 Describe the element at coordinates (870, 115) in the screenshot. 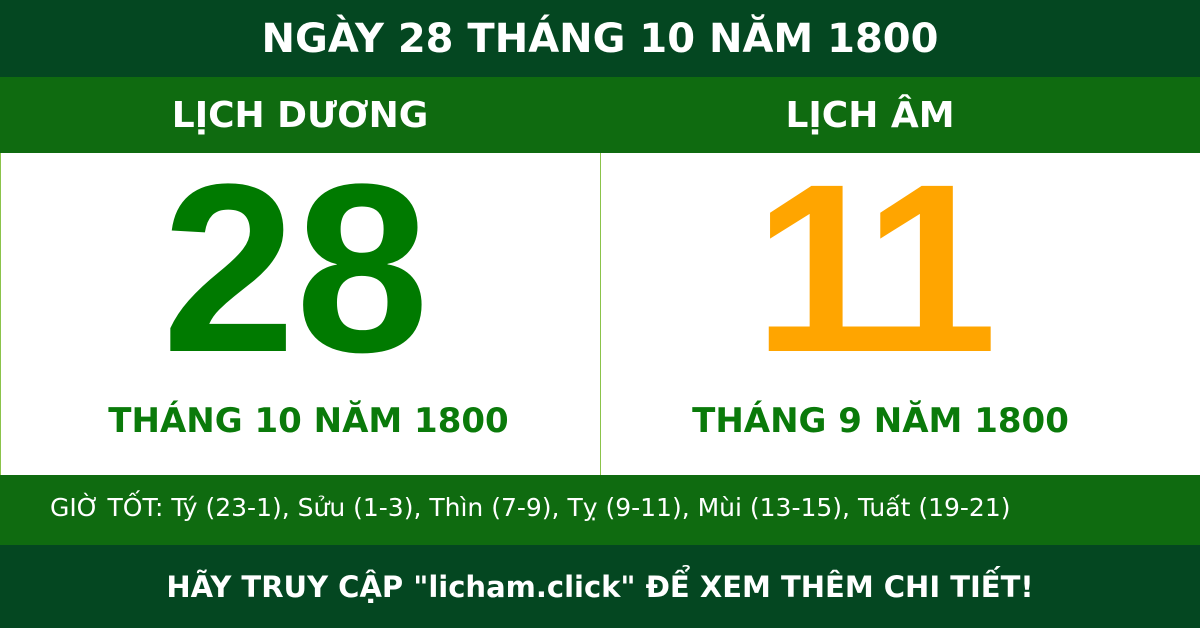

I see `lunar-heading: LỊCH ÂM` at that location.